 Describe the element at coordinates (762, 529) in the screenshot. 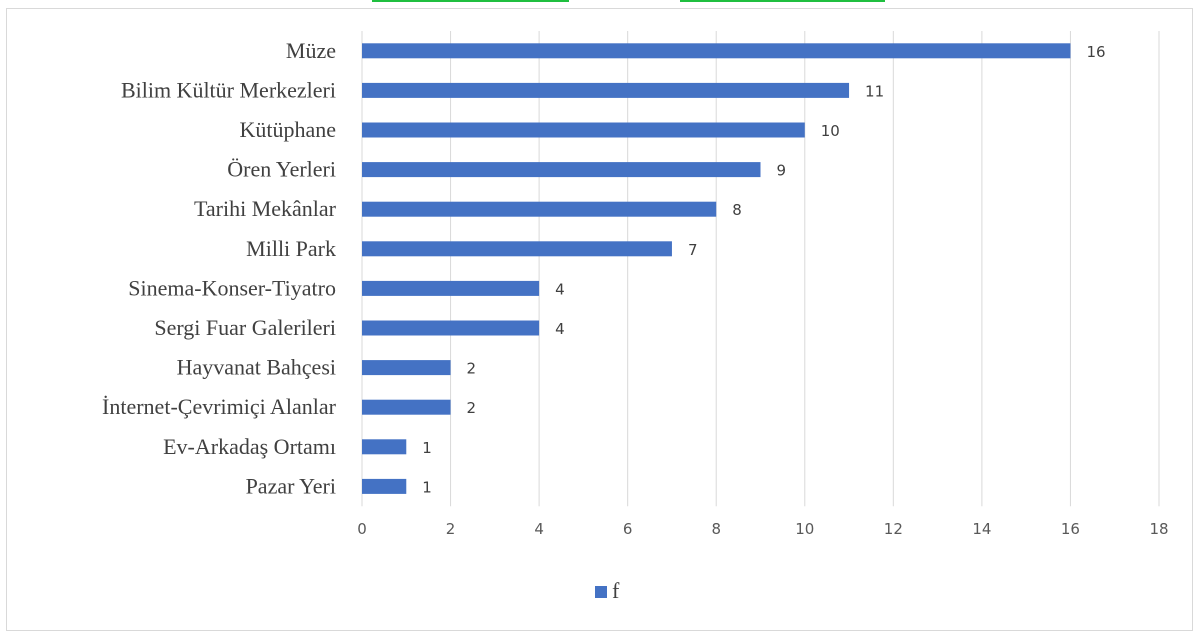

I see `x-tick-labels: 0 2 4 6 8 10 12 14 16 18` at that location.